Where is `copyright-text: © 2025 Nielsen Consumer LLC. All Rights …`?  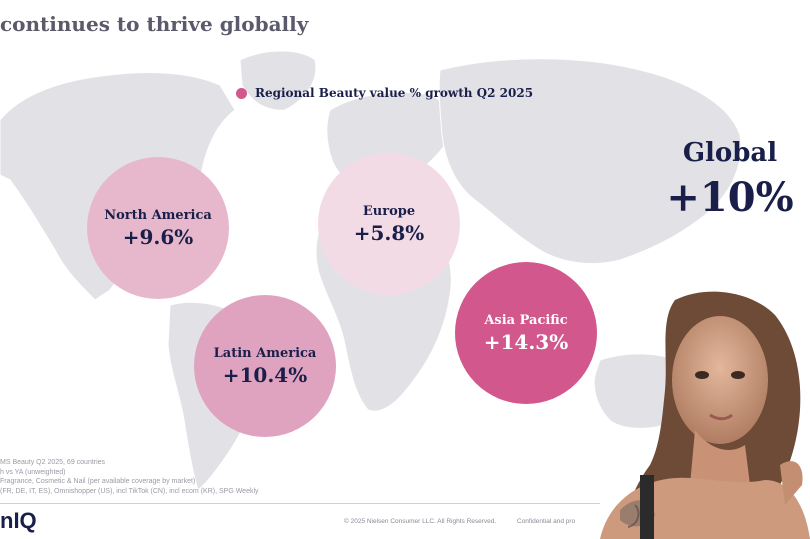 copyright-text: © 2025 Nielsen Consumer LLC. All Rights … is located at coordinates (420, 521).